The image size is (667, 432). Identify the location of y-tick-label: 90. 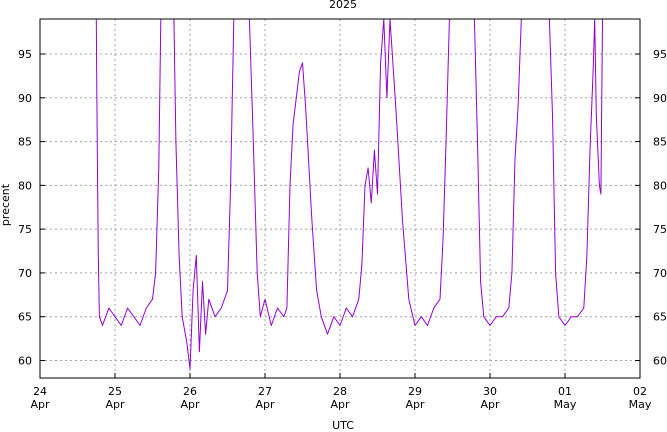
(25, 98).